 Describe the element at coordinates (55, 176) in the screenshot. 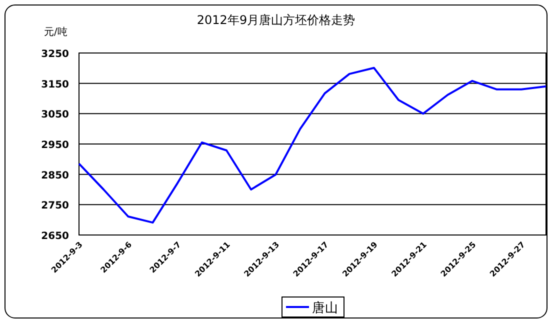

I see `y-tick-label: 2850` at that location.